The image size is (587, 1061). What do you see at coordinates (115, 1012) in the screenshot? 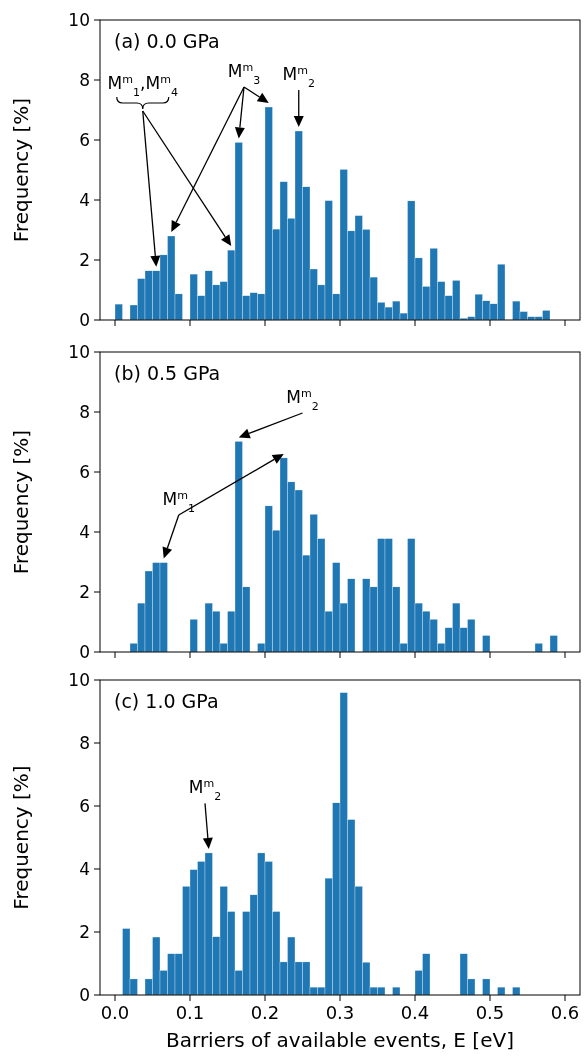
I see `x-tick-label: 0.0` at bounding box center [115, 1012].